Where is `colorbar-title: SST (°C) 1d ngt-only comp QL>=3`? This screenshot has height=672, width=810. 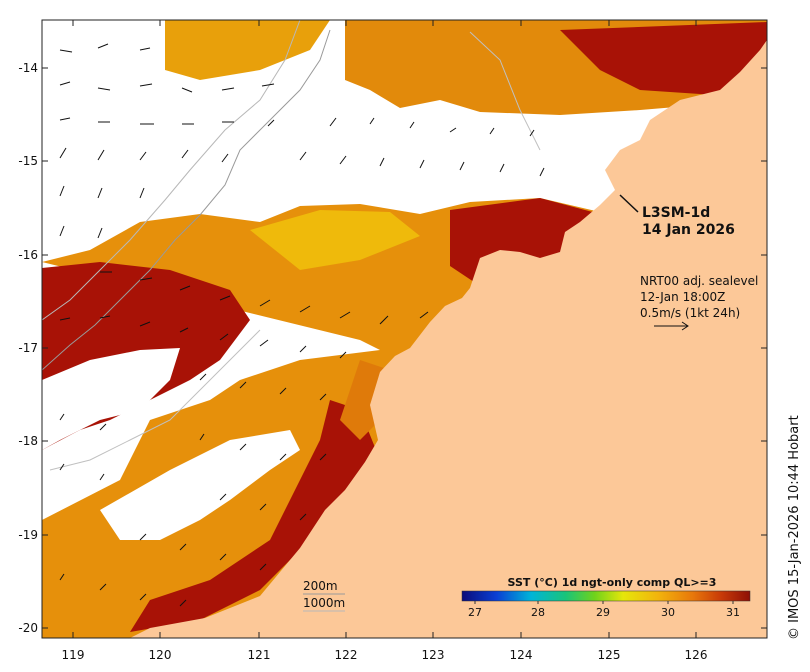
colorbar-title: SST (°C) 1d ngt-only comp QL>=3 is located at coordinates (612, 582).